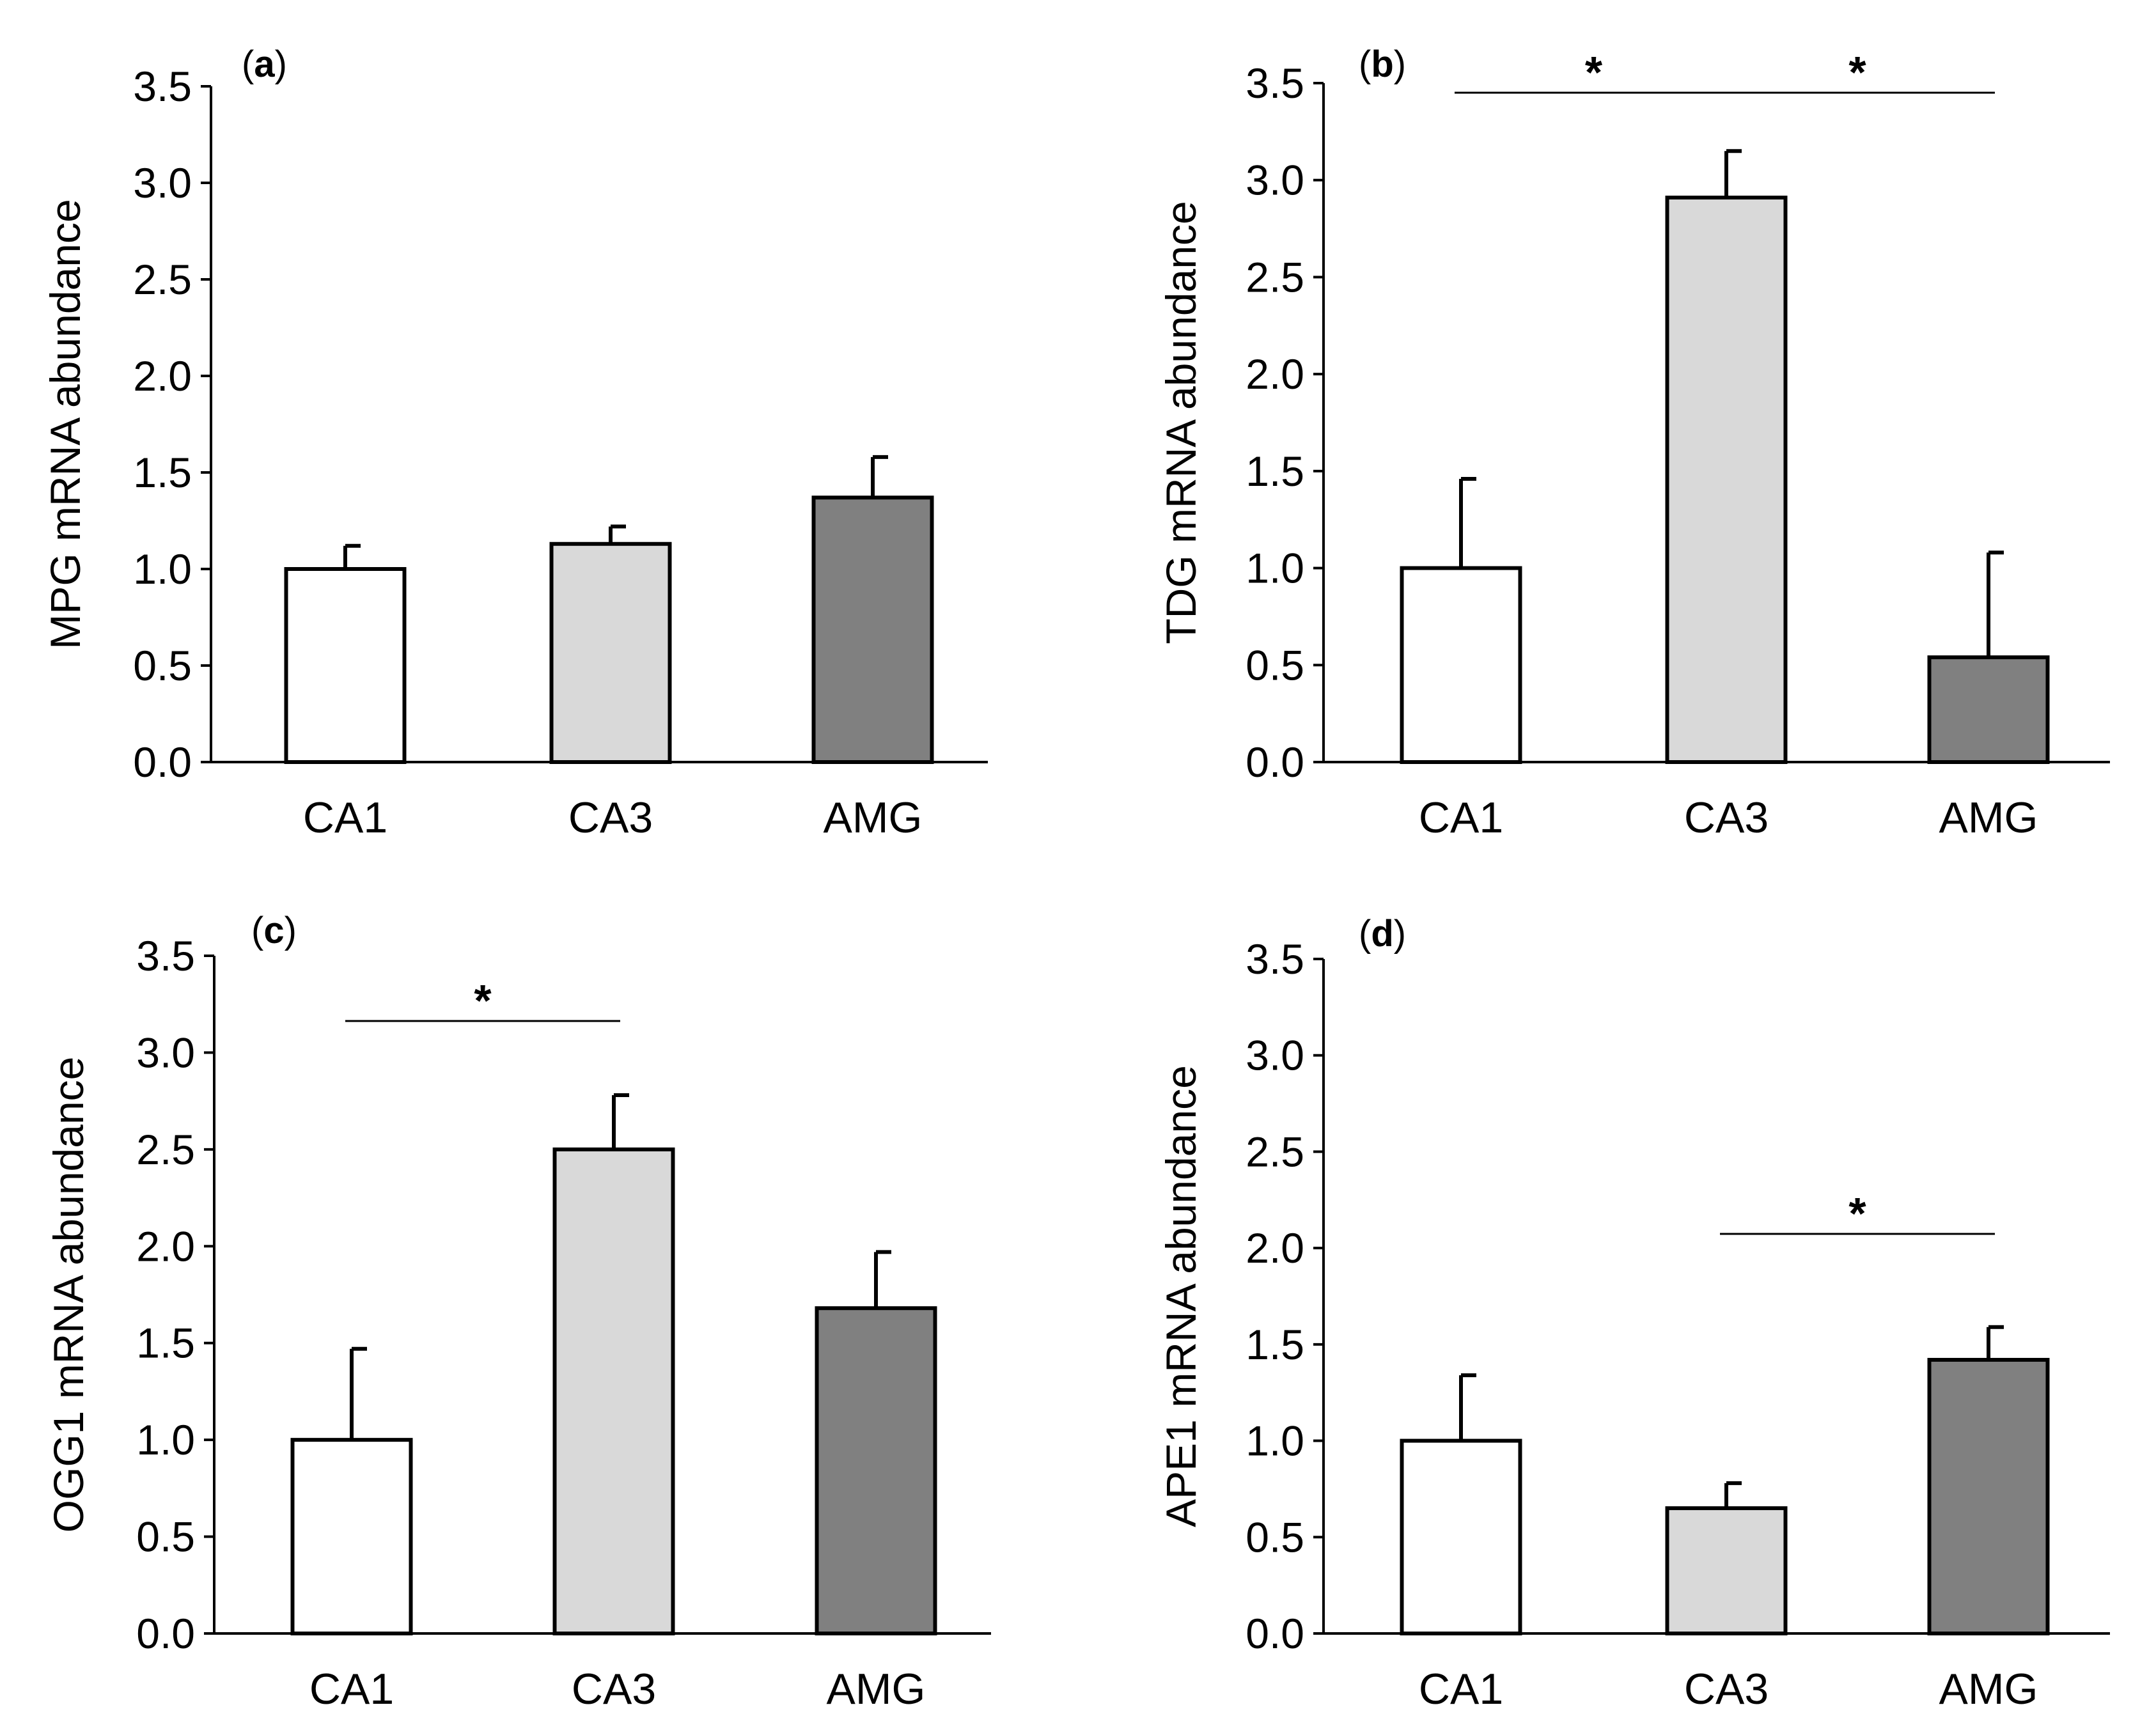 This screenshot has height=1730, width=2156. I want to click on panel-label: (c), so click(274, 930).